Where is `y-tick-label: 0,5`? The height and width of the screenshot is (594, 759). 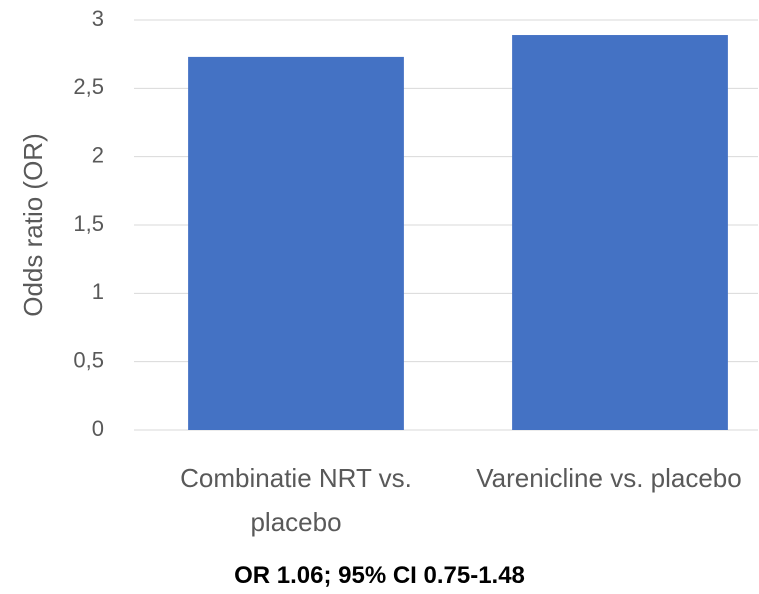 y-tick-label: 0,5 is located at coordinates (88, 359).